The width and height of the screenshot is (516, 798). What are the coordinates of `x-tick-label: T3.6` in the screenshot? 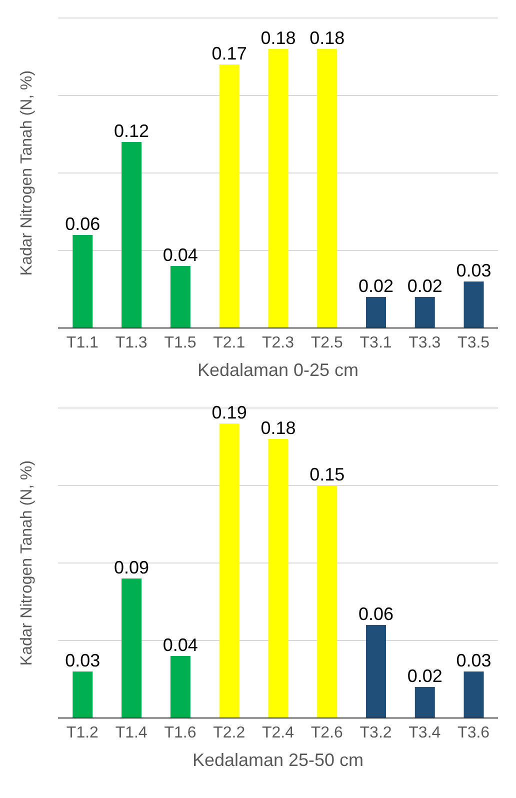 It's located at (474, 733).